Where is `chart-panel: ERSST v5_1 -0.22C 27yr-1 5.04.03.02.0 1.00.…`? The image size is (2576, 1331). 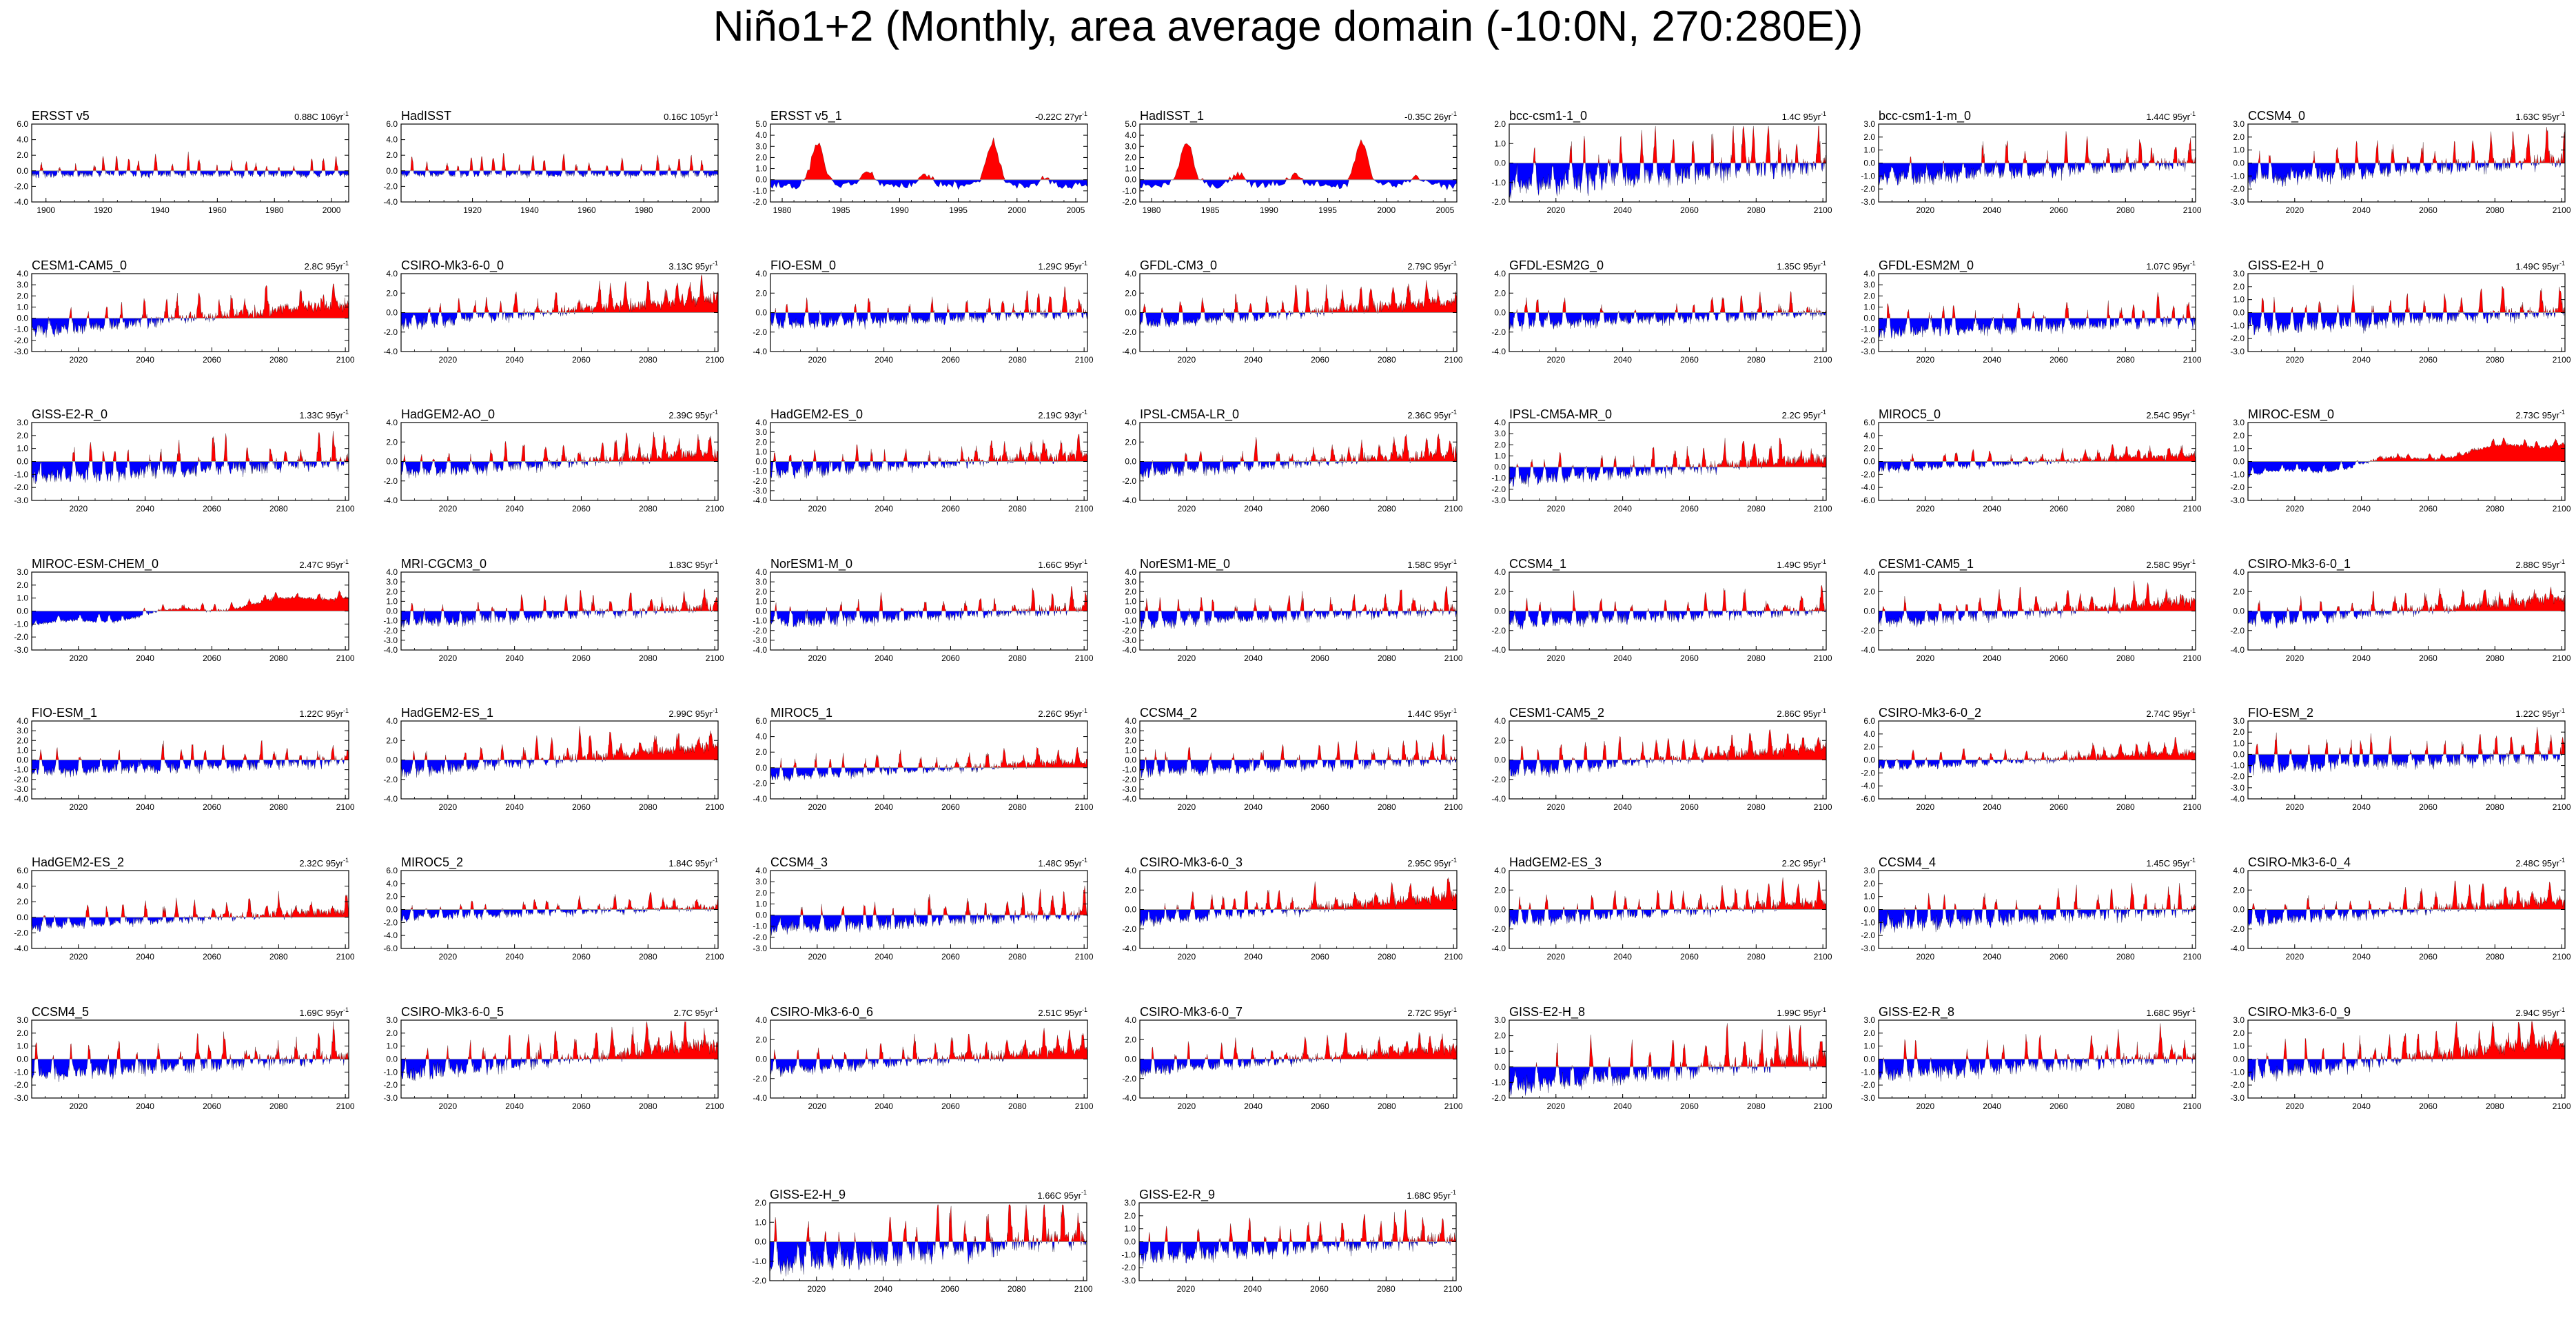
chart-panel: ERSST v5_1 -0.22C 27yr-1 5.04.03.02.0 1.00.… is located at coordinates (920, 162).